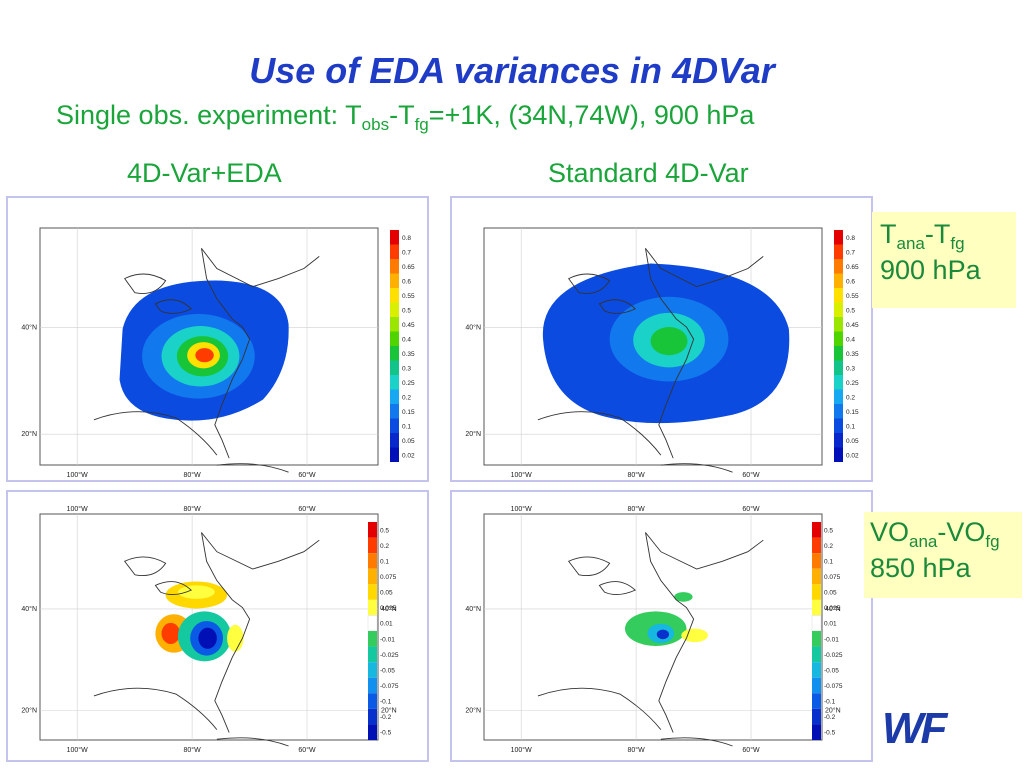  Describe the element at coordinates (914, 728) in the screenshot. I see `ecmwf-logo: WF` at that location.